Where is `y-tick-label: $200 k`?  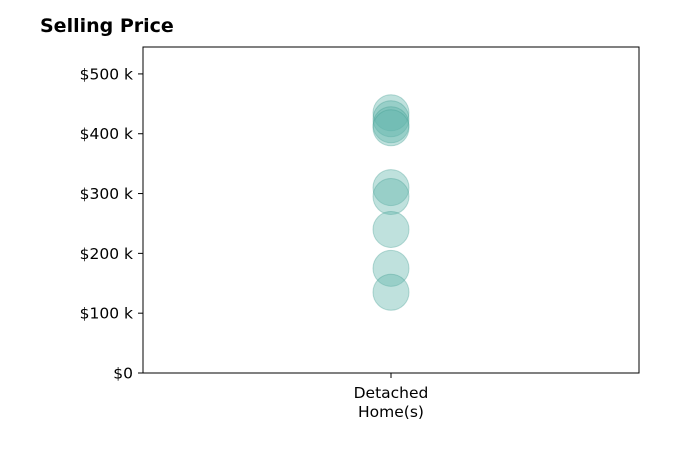
y-tick-label: $200 k is located at coordinates (106, 254).